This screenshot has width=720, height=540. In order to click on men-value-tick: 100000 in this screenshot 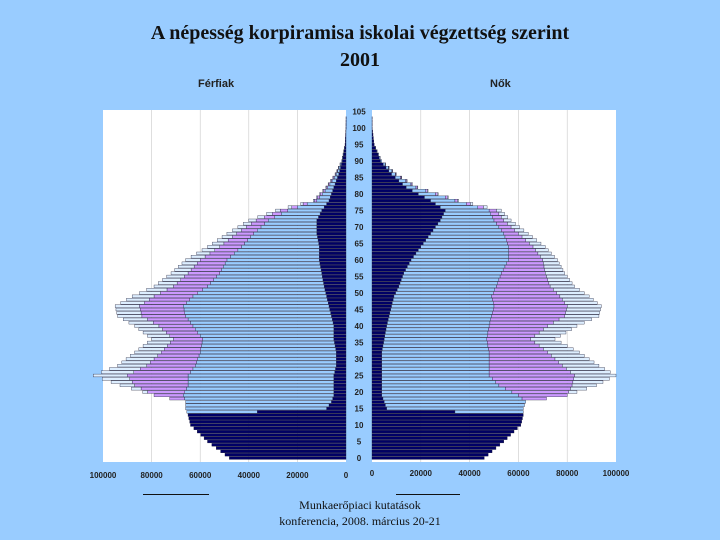, I will do `click(103, 475)`.